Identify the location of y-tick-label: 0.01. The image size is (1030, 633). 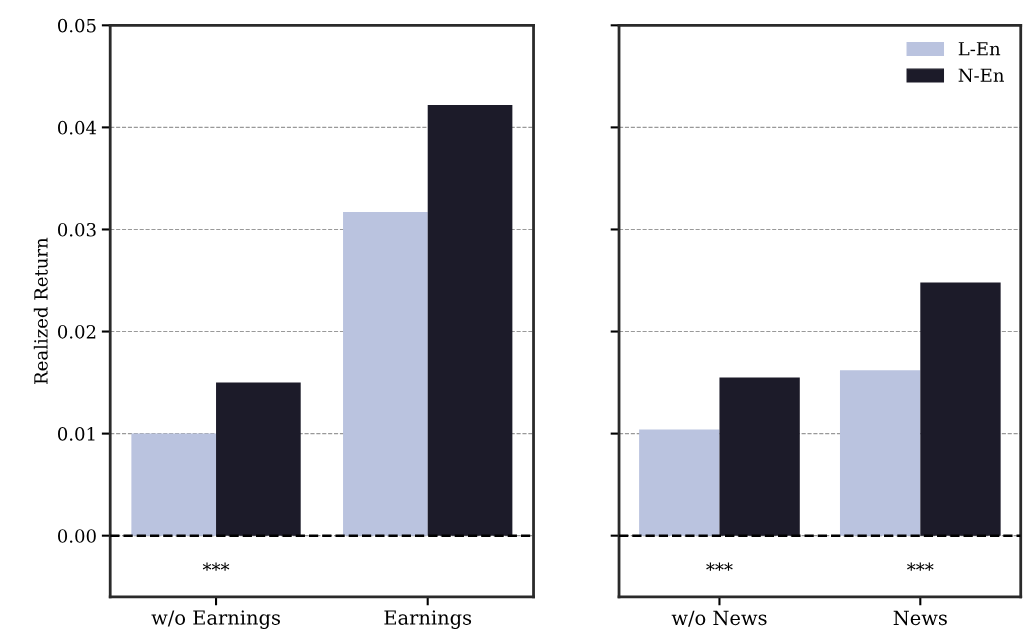
(76, 434).